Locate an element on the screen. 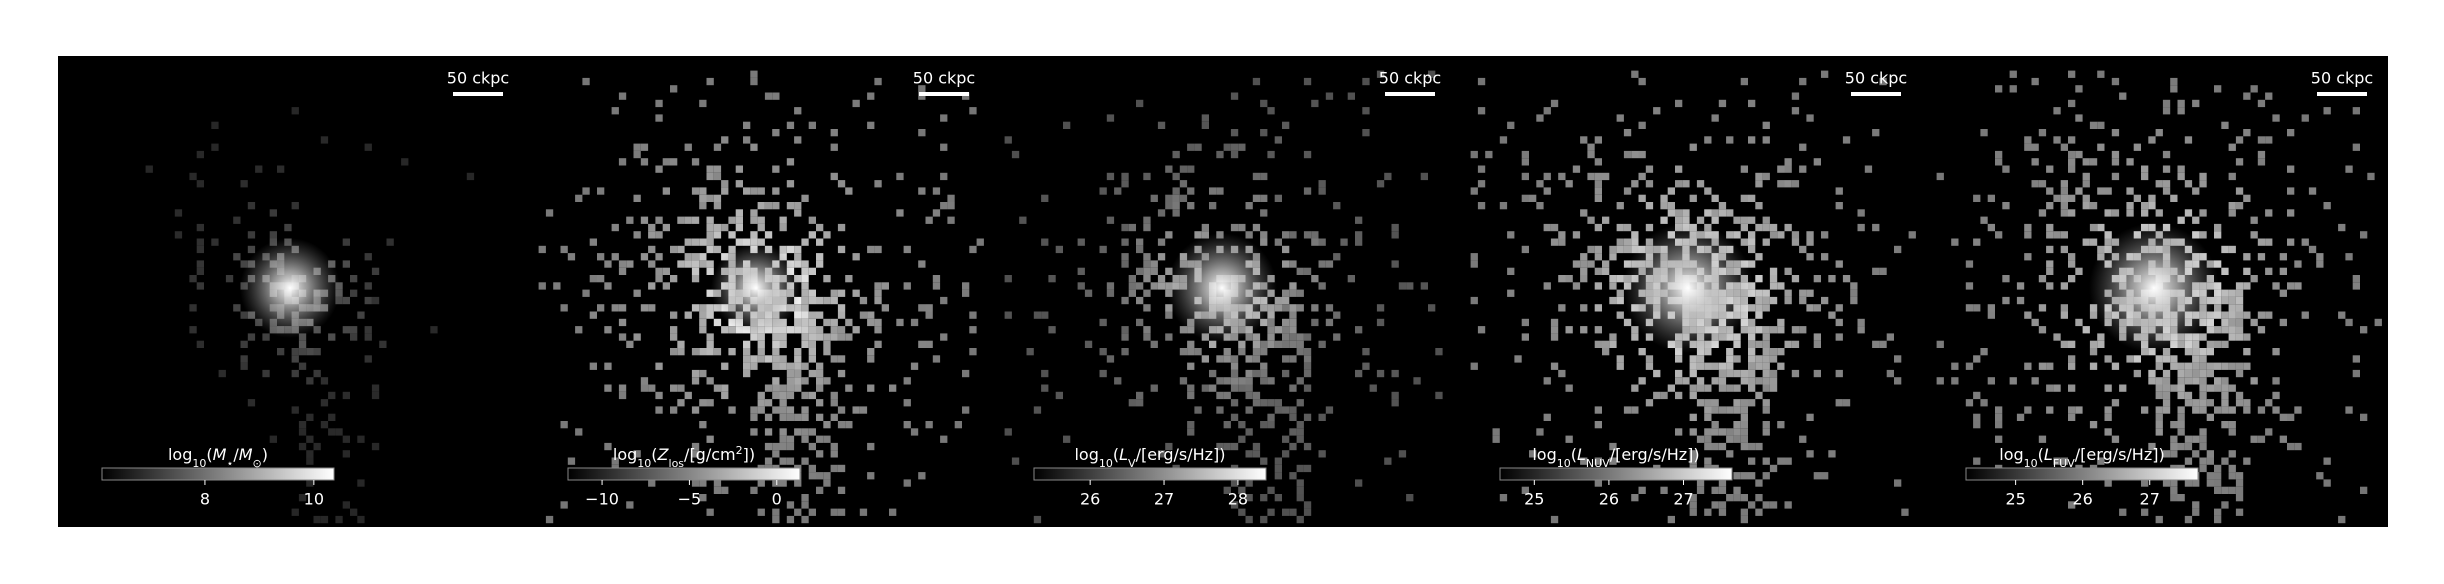 The image size is (2444, 584). label-part: 10 is located at coordinates (2031, 463).